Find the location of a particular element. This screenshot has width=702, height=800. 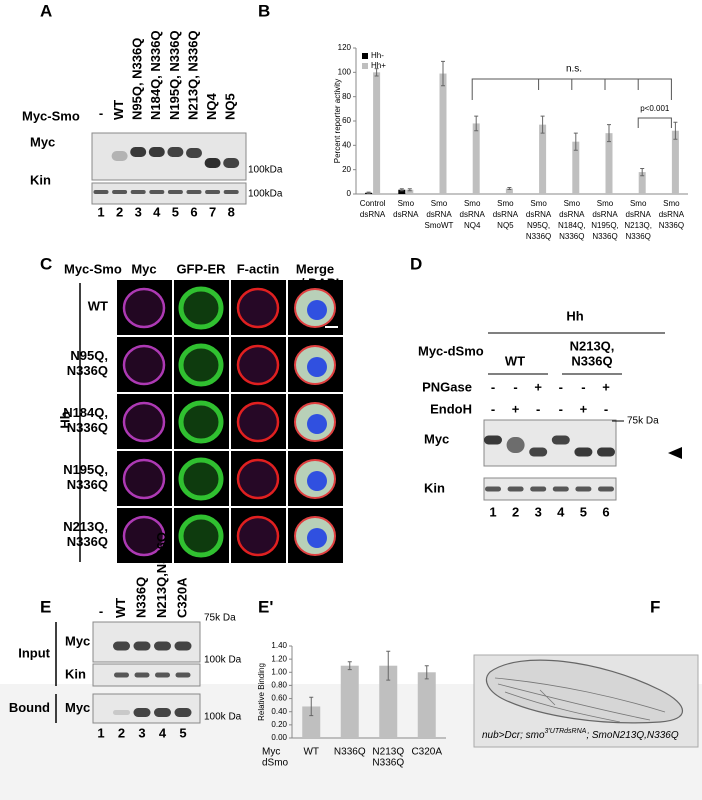

panel-label: F is located at coordinates (655, 606).